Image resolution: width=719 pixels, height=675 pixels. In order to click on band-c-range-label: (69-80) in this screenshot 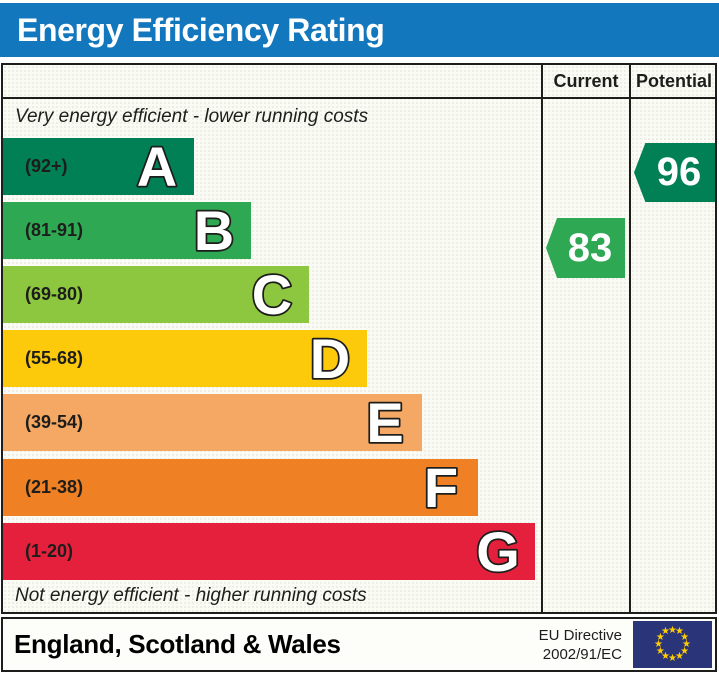, I will do `click(54, 294)`.